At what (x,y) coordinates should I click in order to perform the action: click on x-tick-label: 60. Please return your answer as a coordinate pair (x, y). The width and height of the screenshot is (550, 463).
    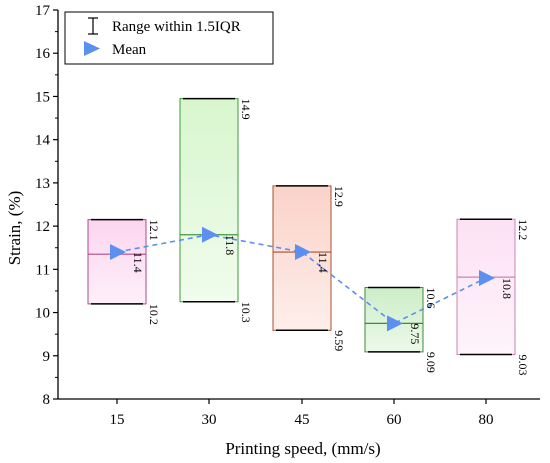
    Looking at the image, I should click on (394, 420).